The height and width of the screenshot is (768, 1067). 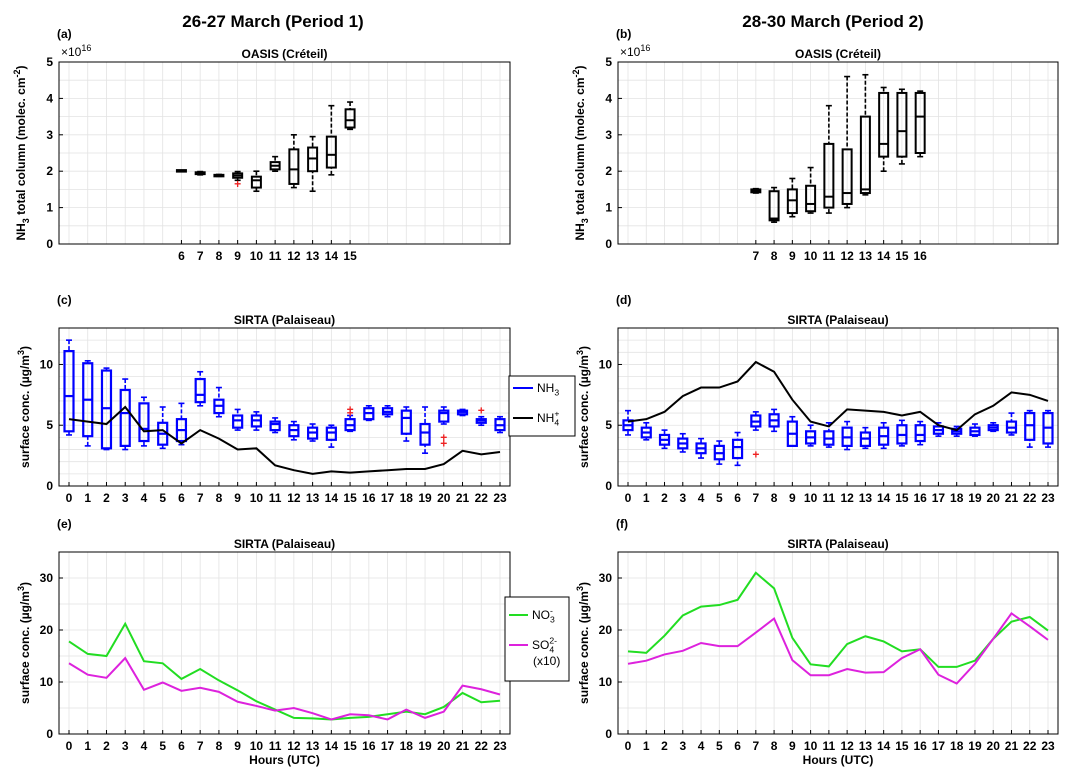 I want to click on y-tick-label: 4, so click(x=608, y=98).